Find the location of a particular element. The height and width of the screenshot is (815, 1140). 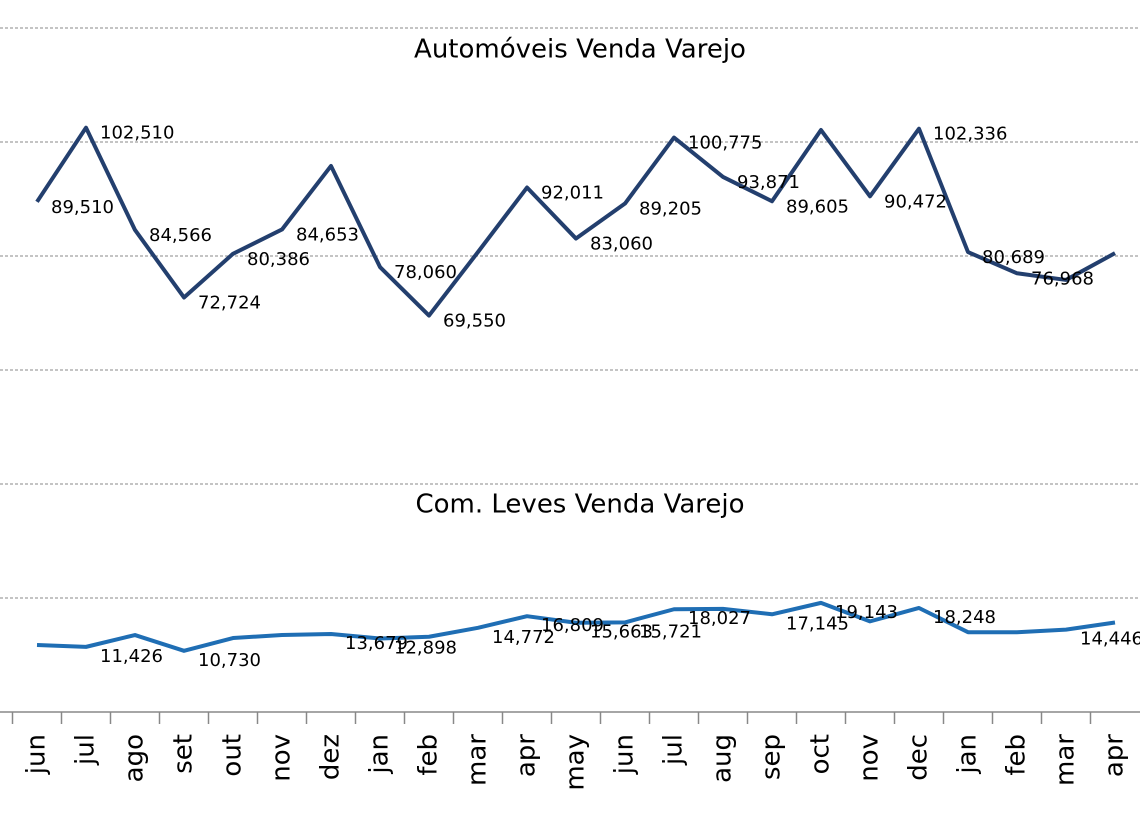

line is located at coordinates (576, 626).